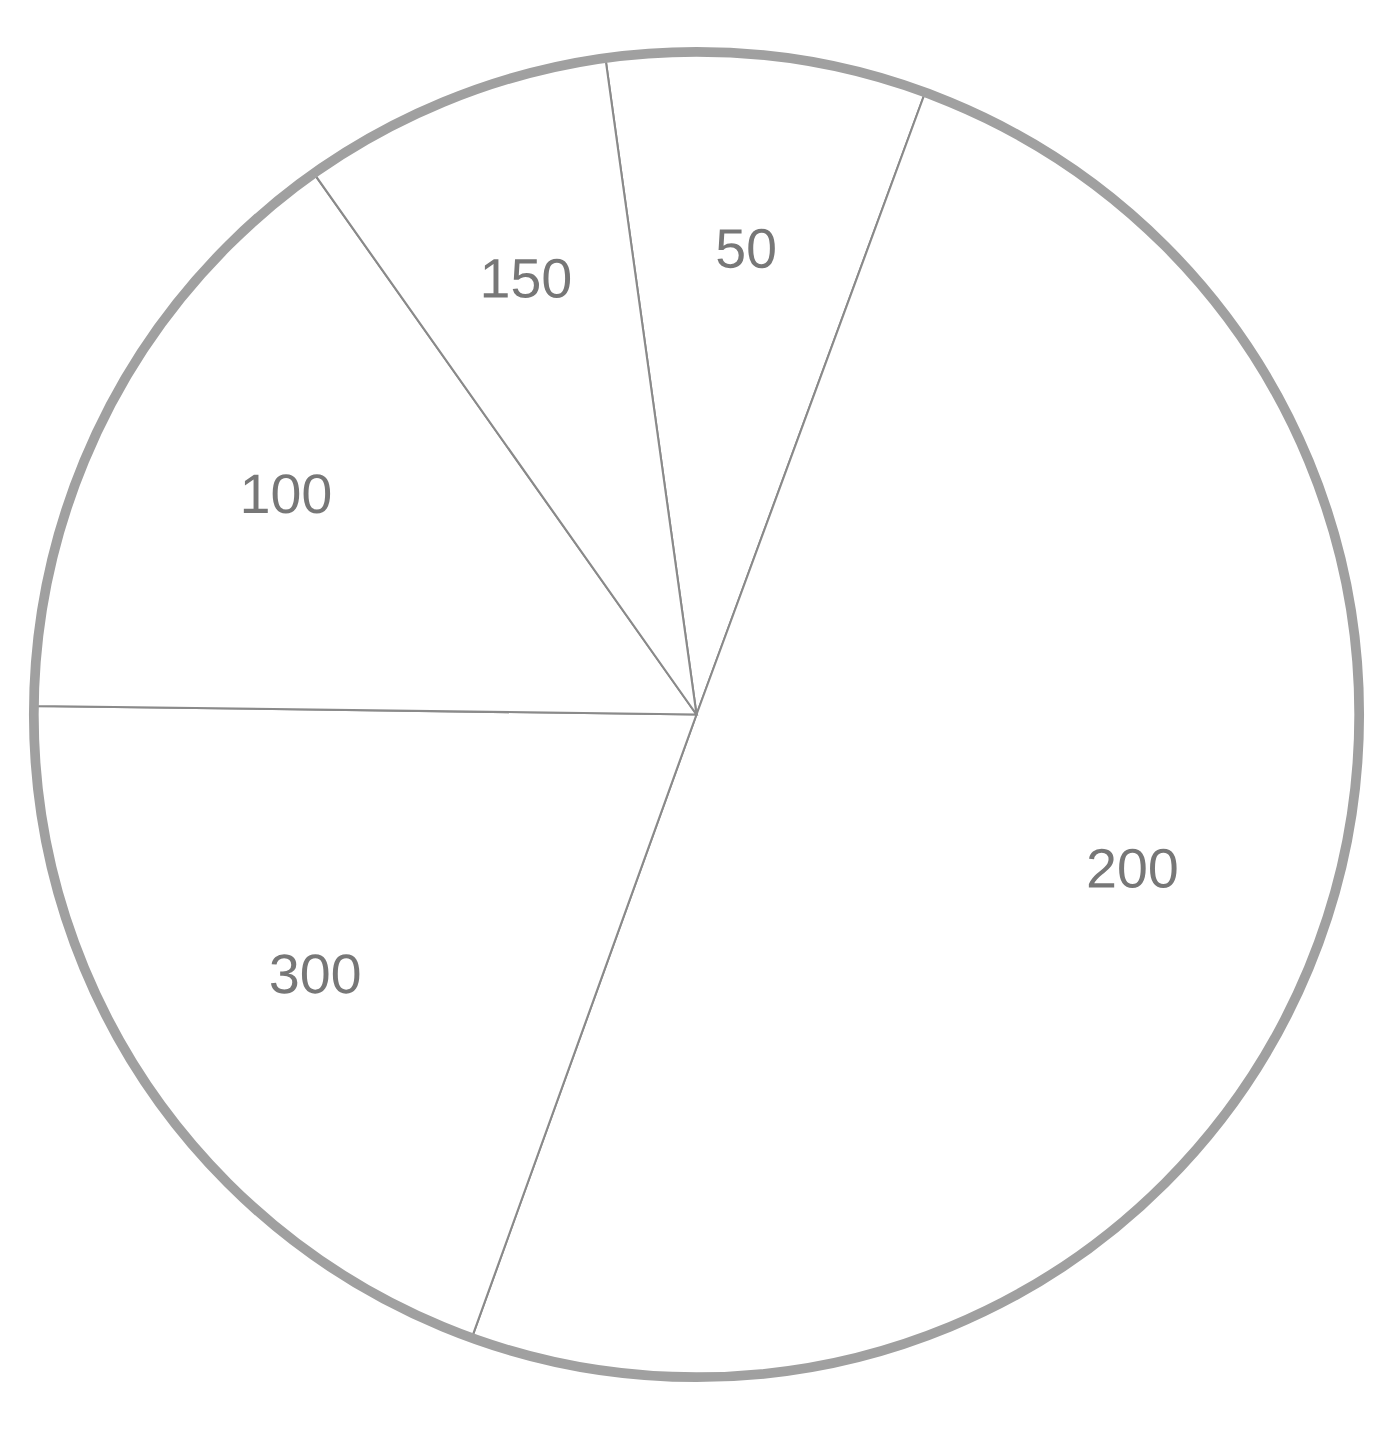 This screenshot has width=1393, height=1429. What do you see at coordinates (1132, 868) in the screenshot?
I see `slice-label: 200` at bounding box center [1132, 868].